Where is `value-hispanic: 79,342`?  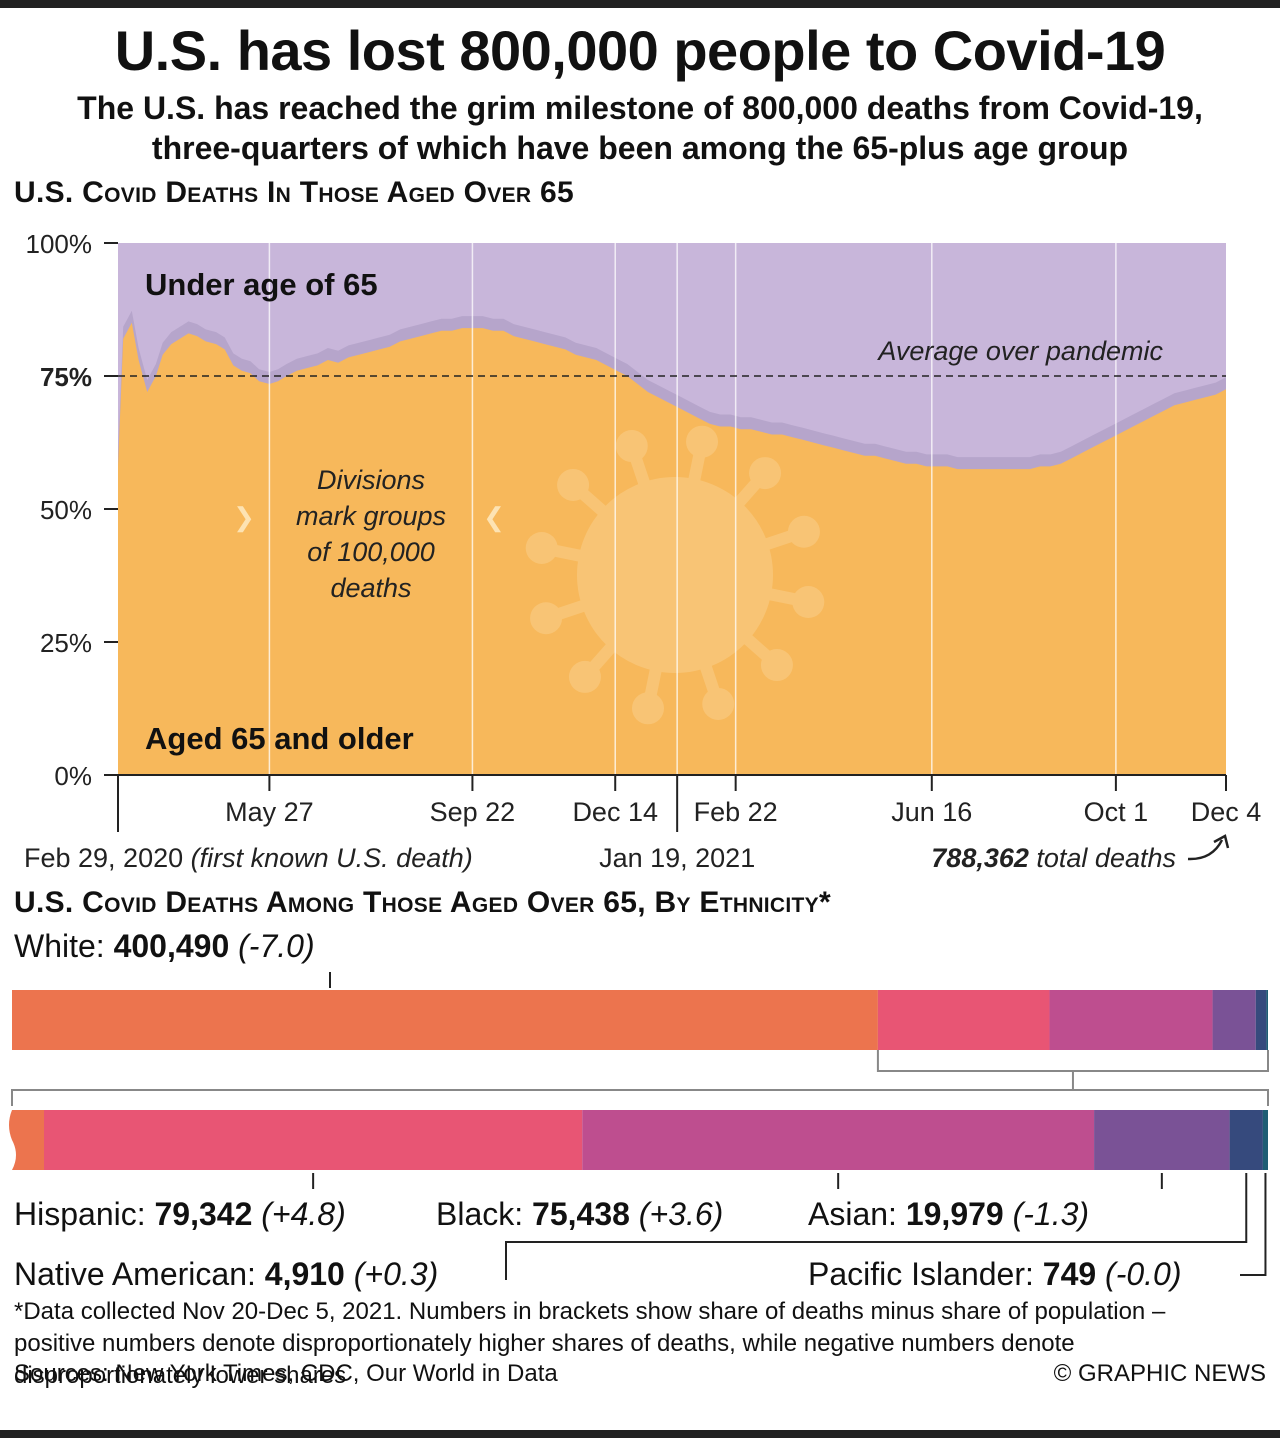
value-hispanic: 79,342 is located at coordinates (203, 1214).